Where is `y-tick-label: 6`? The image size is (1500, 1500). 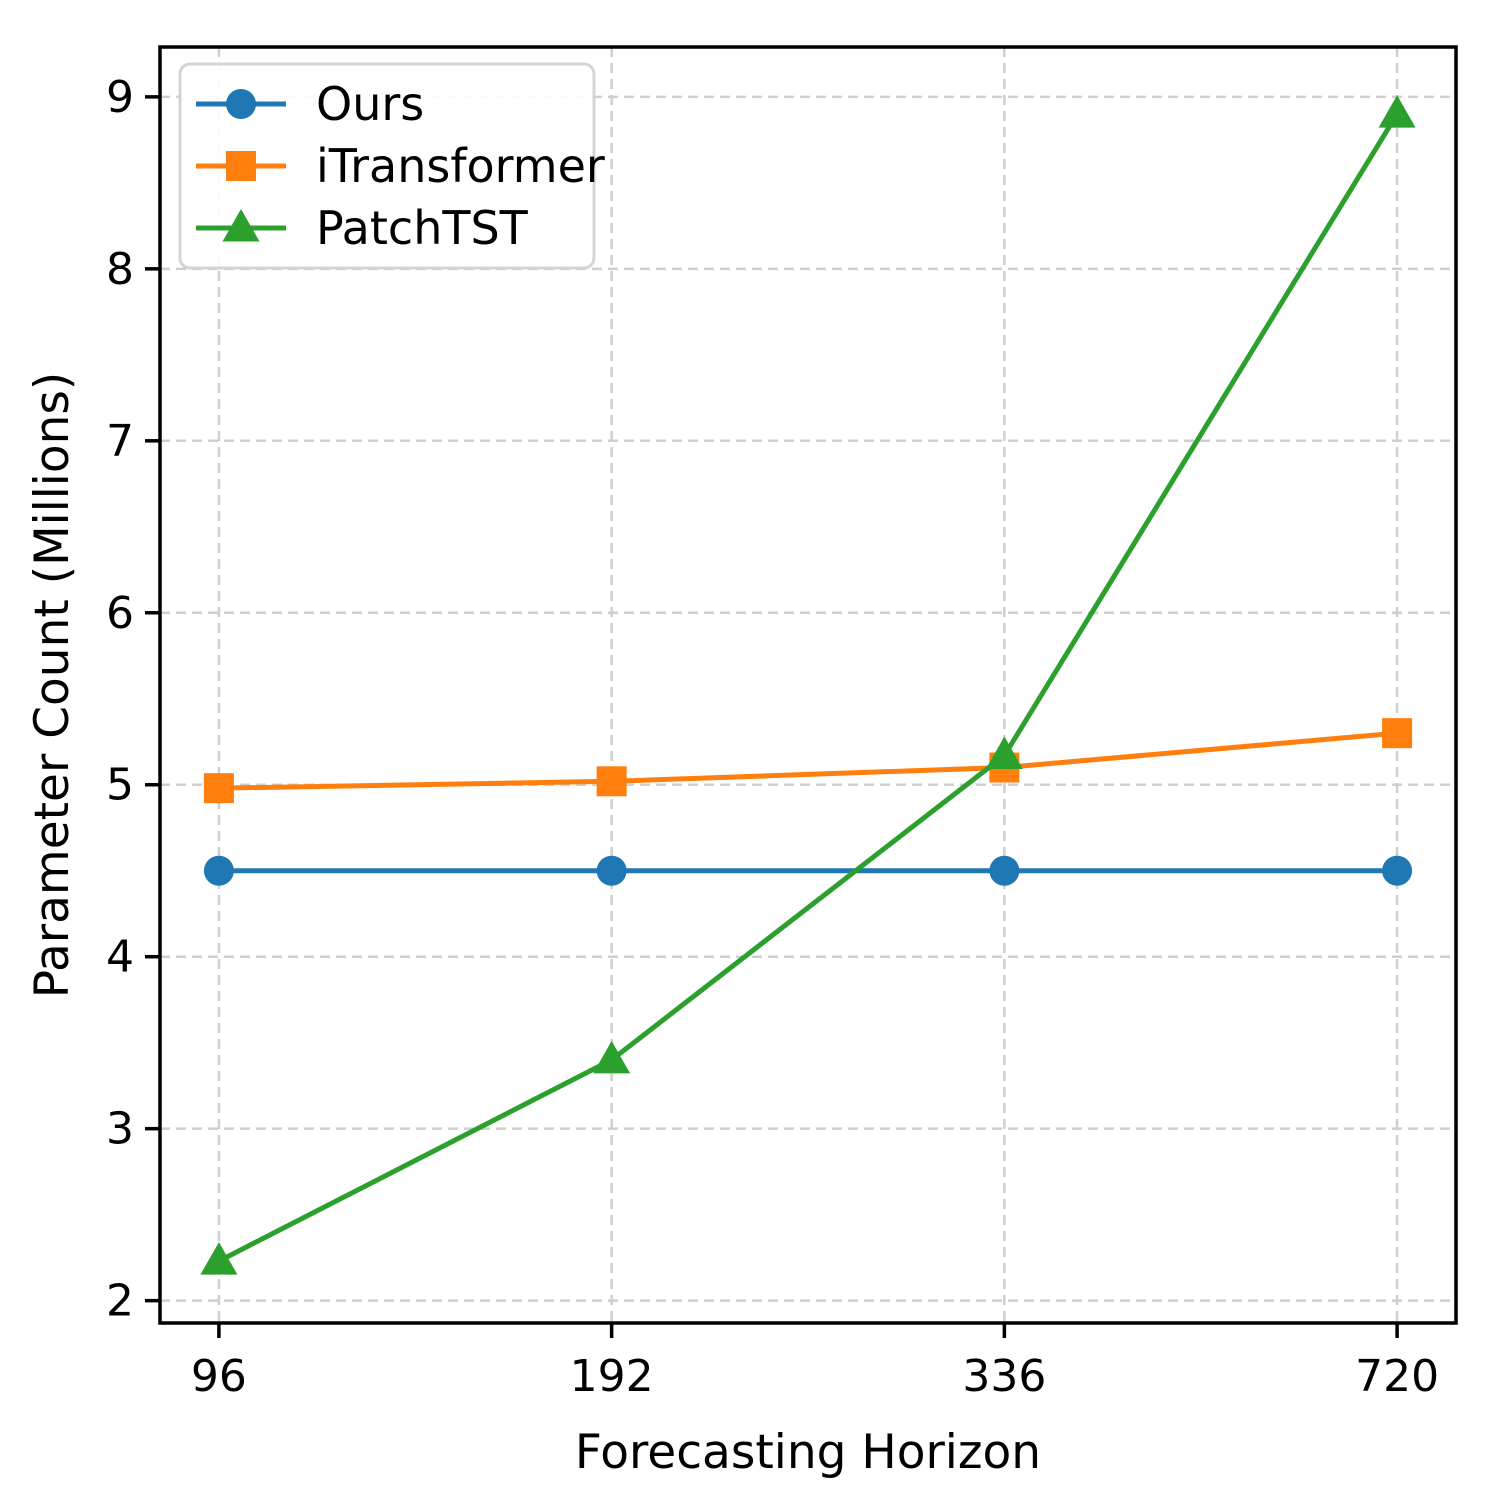 y-tick-label: 6 is located at coordinates (120, 613).